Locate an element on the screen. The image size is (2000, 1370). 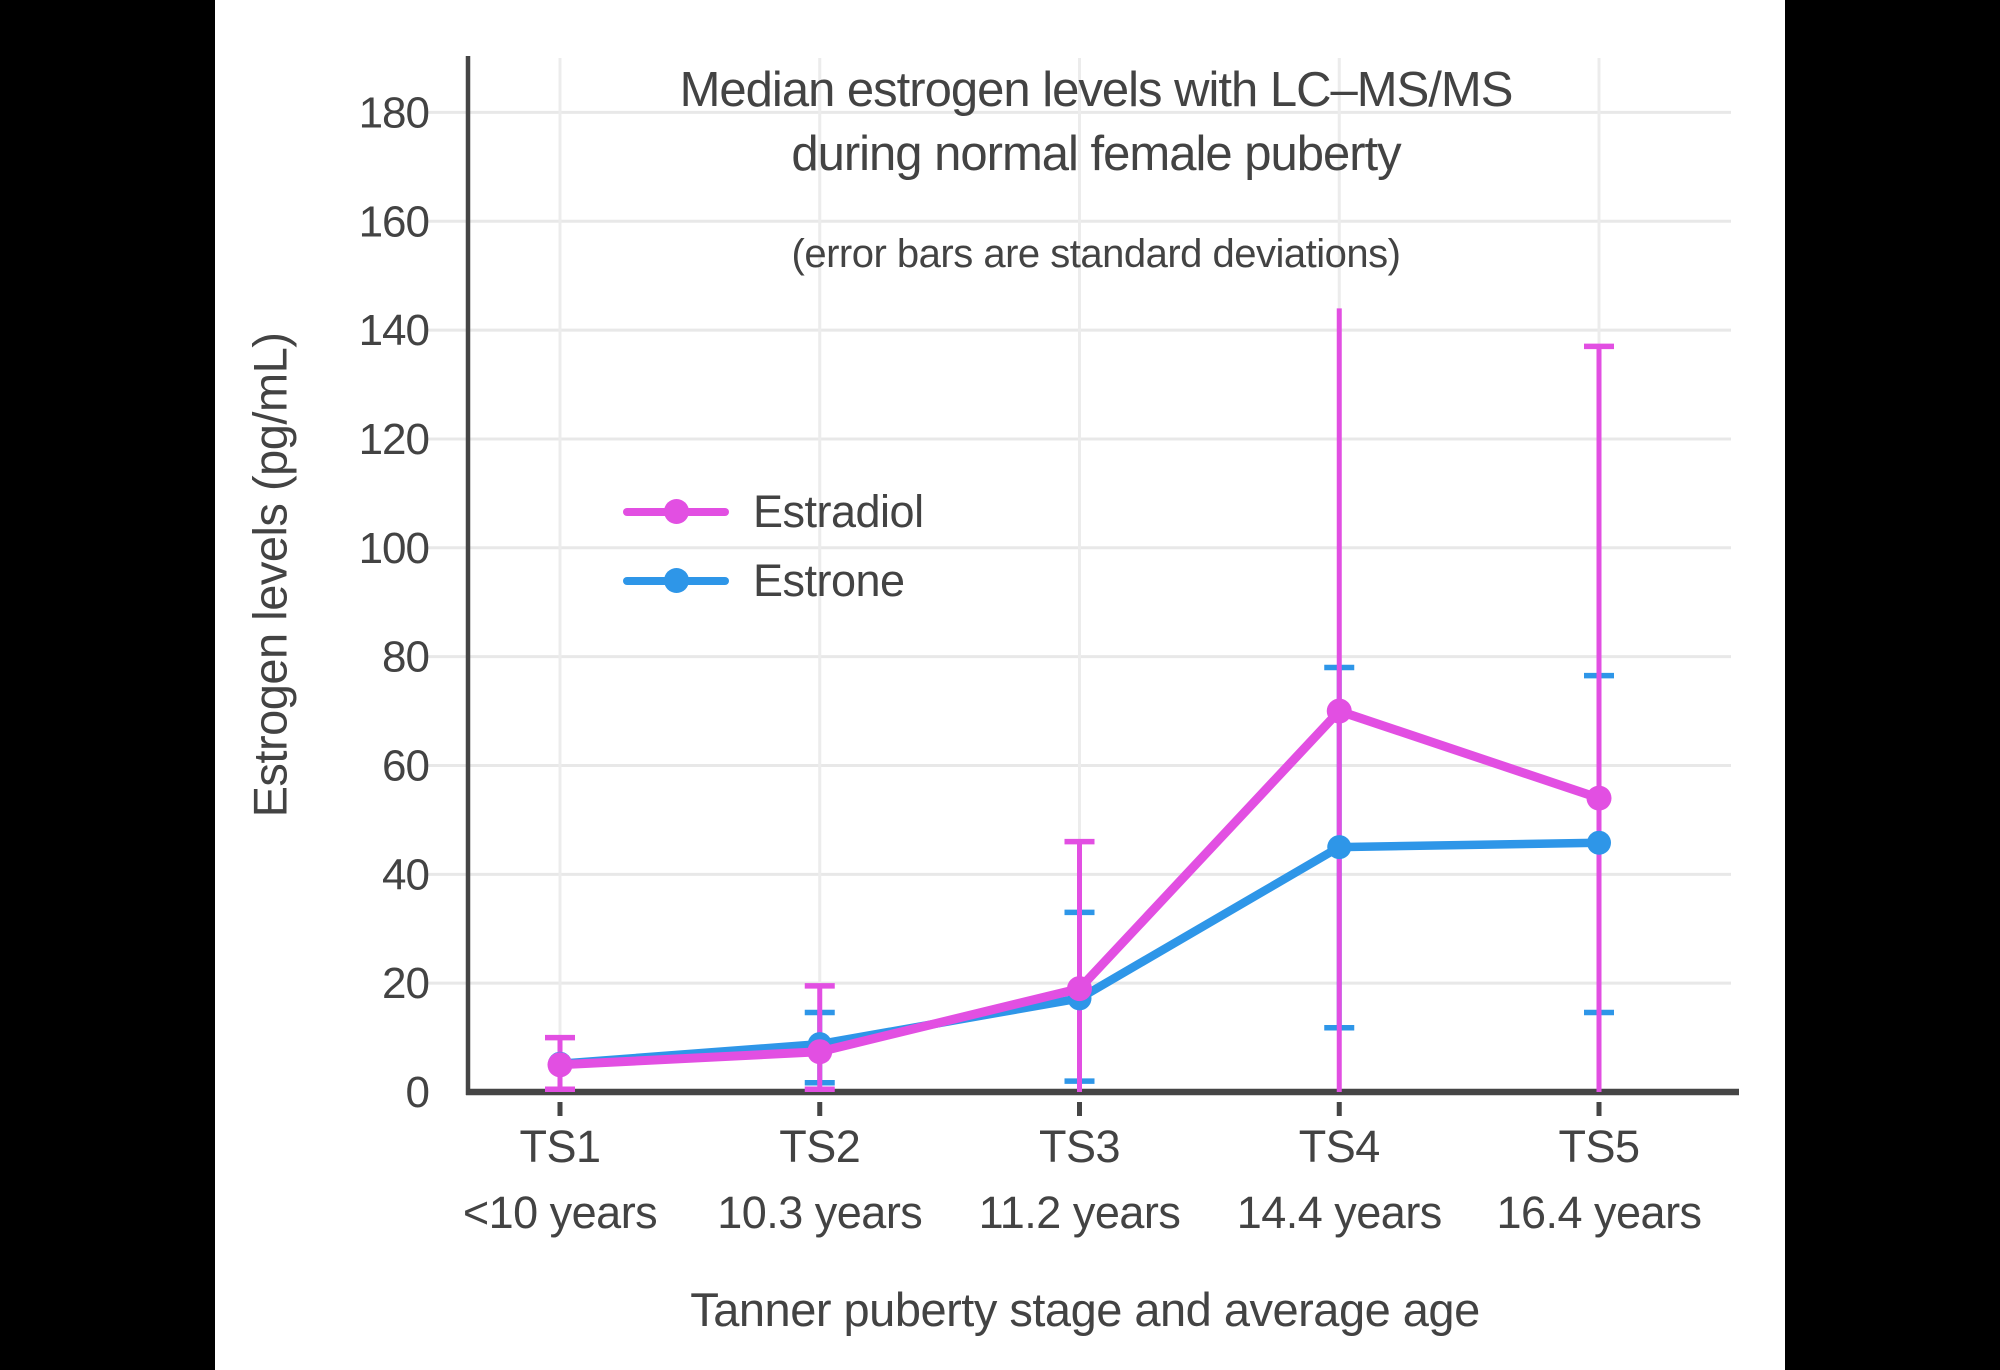
legend-label-estradiol: Estradiol is located at coordinates (838, 511).